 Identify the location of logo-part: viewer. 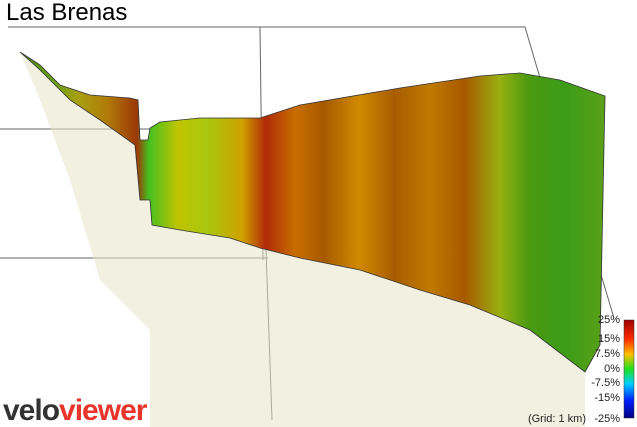
(103, 410).